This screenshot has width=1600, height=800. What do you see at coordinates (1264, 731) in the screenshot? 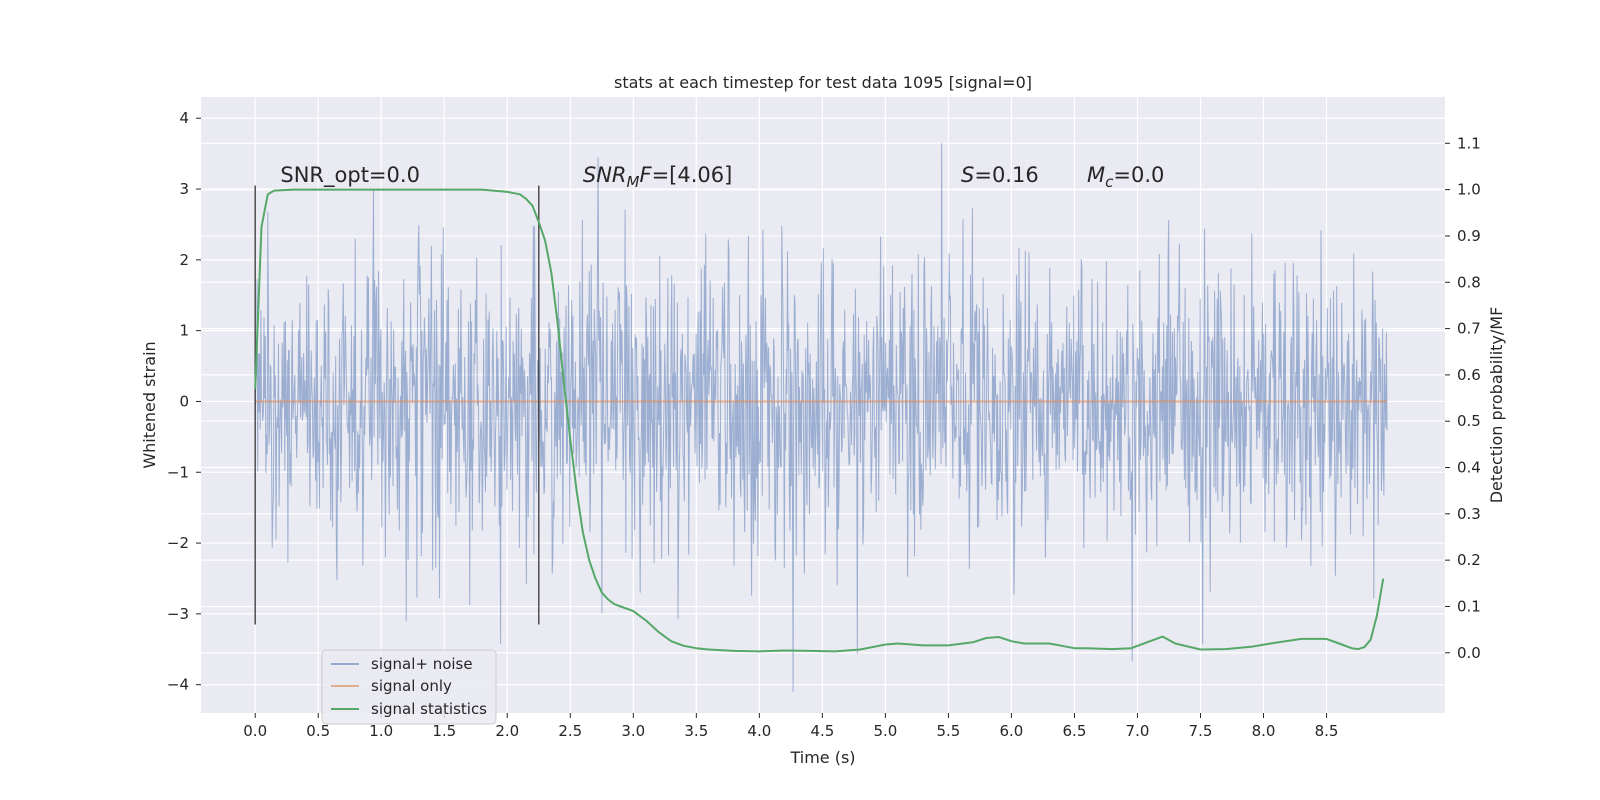
I see `x-tick-label: 8.0` at bounding box center [1264, 731].